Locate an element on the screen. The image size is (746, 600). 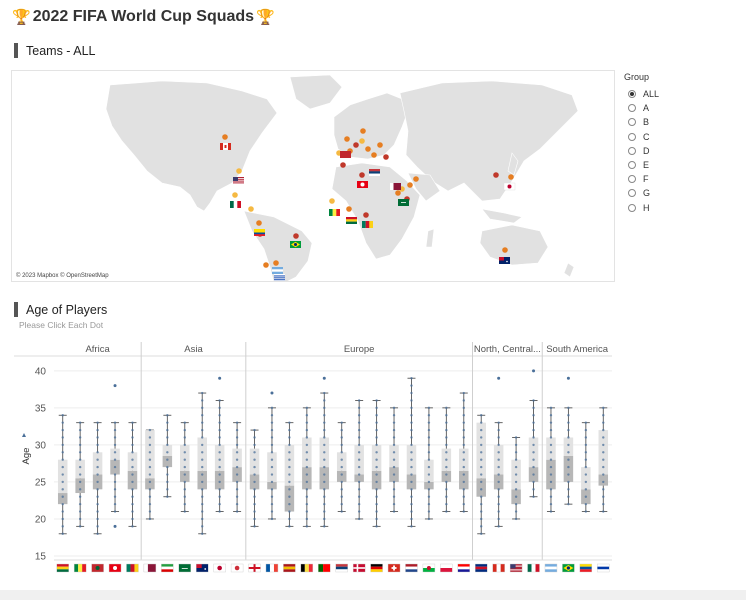
flag-australia-icon is located at coordinates (504, 260).